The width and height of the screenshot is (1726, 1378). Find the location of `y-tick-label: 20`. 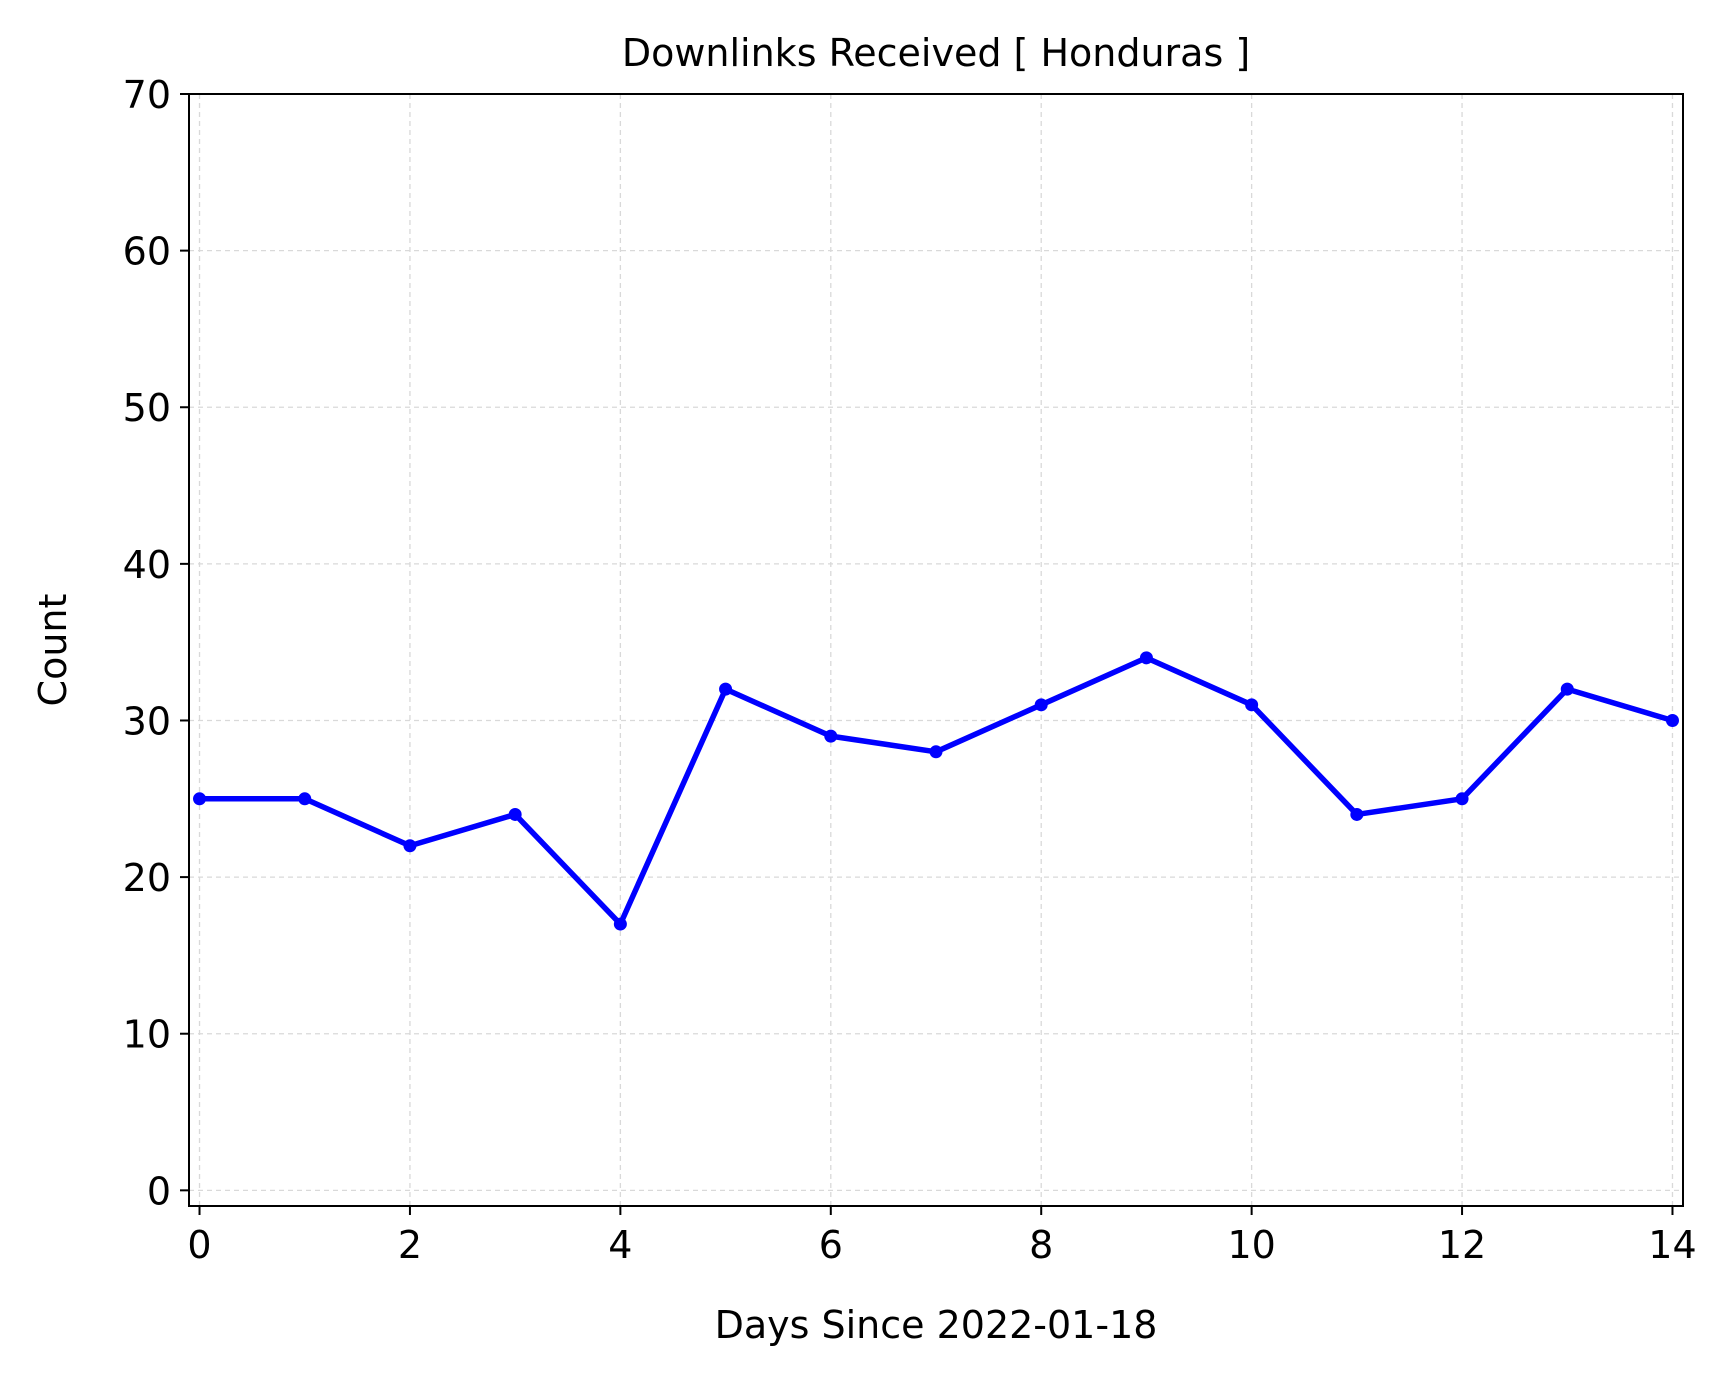

y-tick-label: 20 is located at coordinates (147, 878).